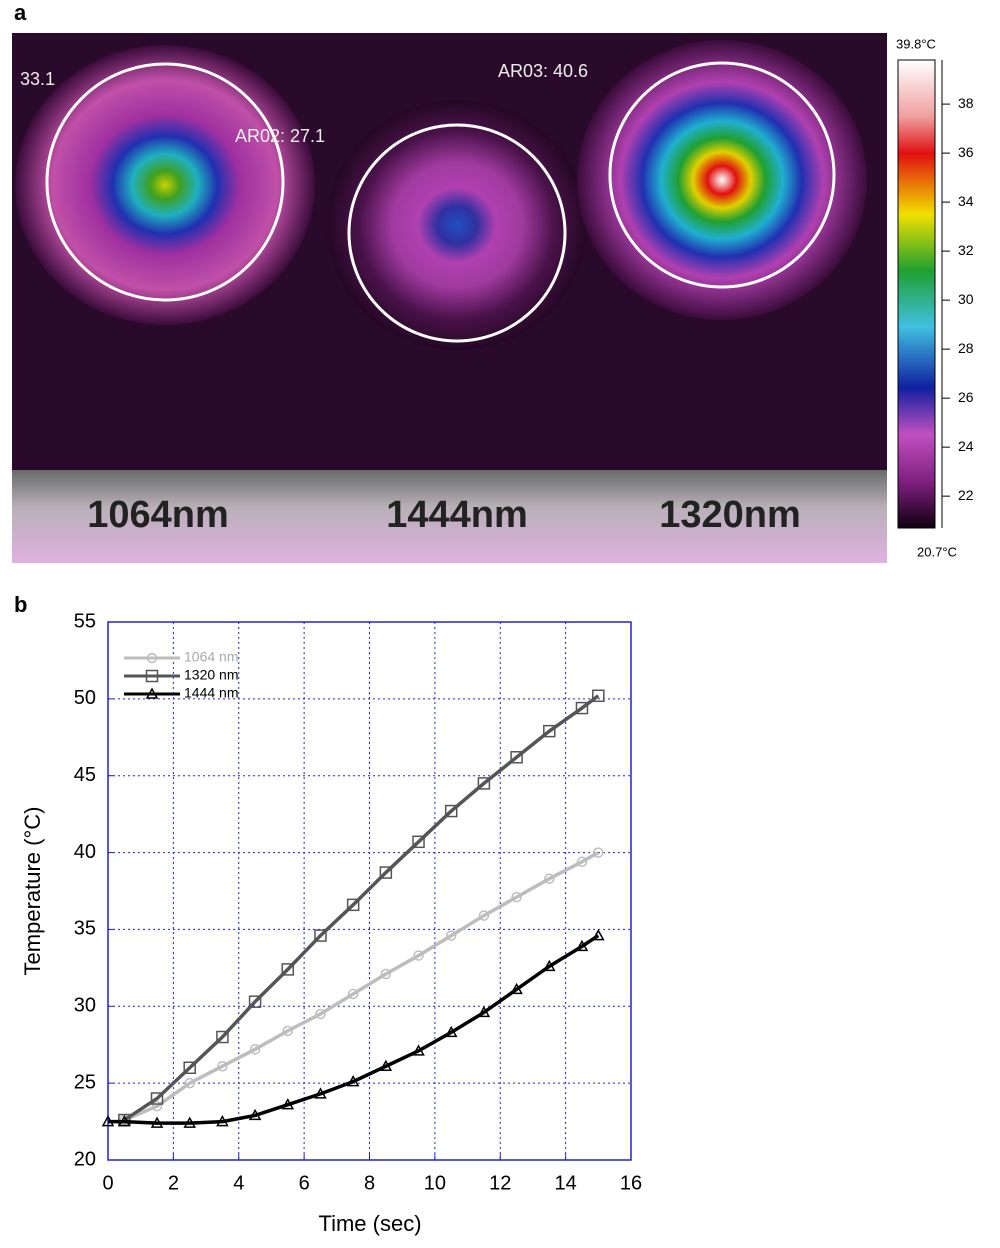 This screenshot has width=1000, height=1248. What do you see at coordinates (173, 1183) in the screenshot?
I see `x-tick-label: 2` at bounding box center [173, 1183].